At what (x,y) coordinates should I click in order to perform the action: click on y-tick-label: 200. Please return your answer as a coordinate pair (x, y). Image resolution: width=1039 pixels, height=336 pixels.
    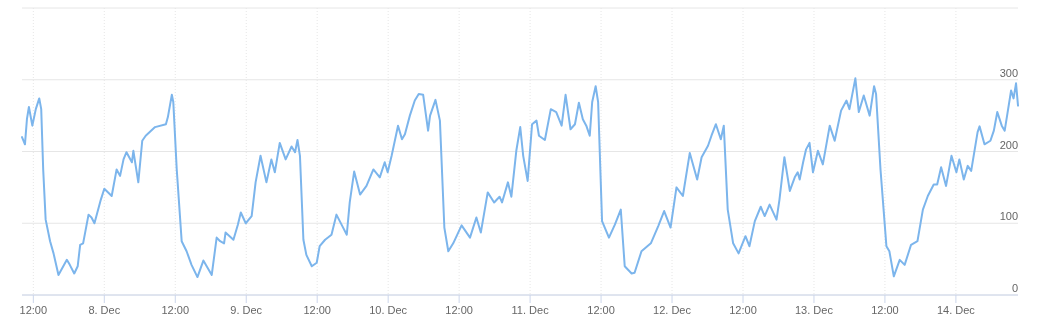
    Looking at the image, I should click on (1008, 144).